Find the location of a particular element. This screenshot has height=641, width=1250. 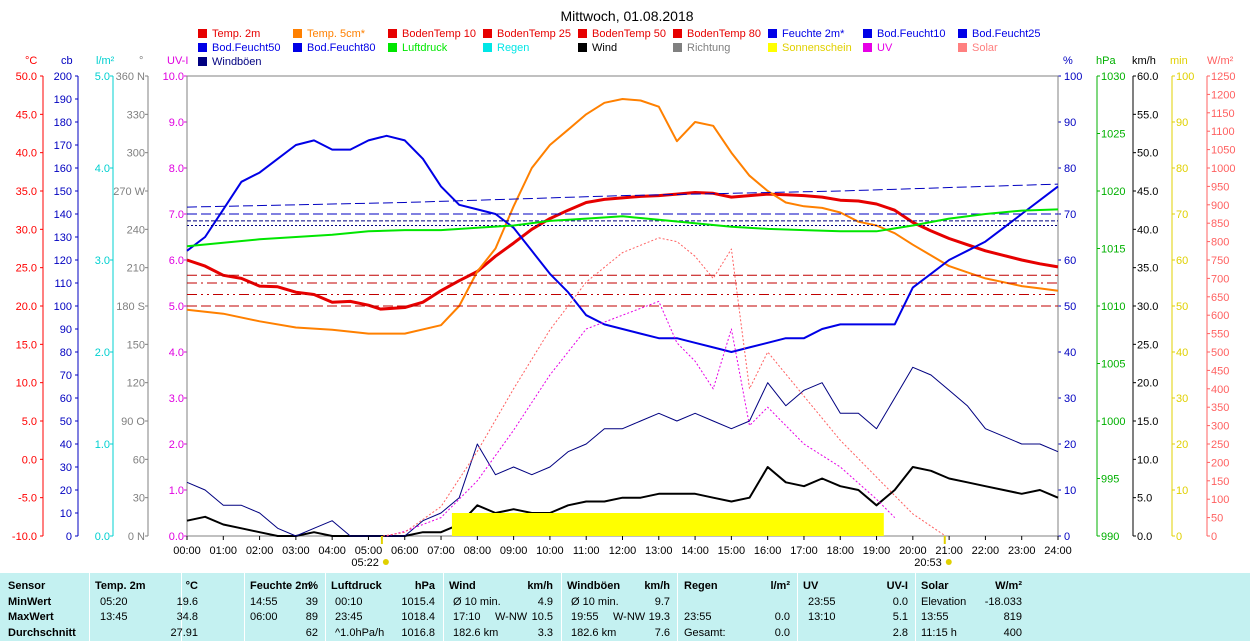

x-tick-label: 04:00 is located at coordinates (332, 551).